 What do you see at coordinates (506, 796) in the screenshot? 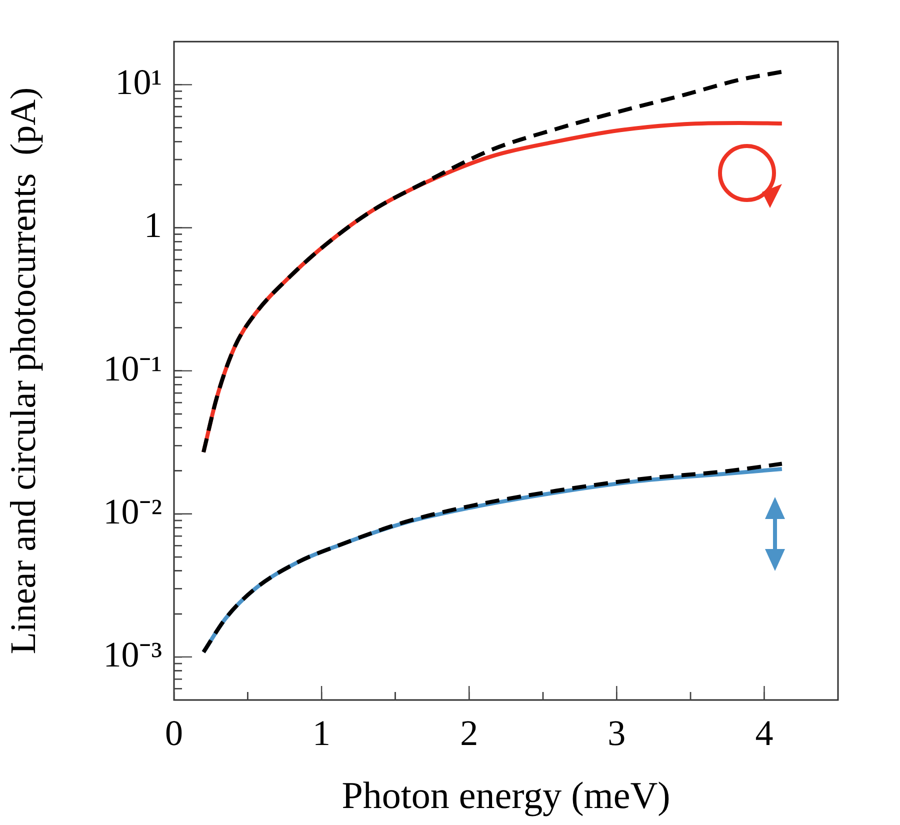
I see `x-axis-title: Photon energy (meV)` at bounding box center [506, 796].